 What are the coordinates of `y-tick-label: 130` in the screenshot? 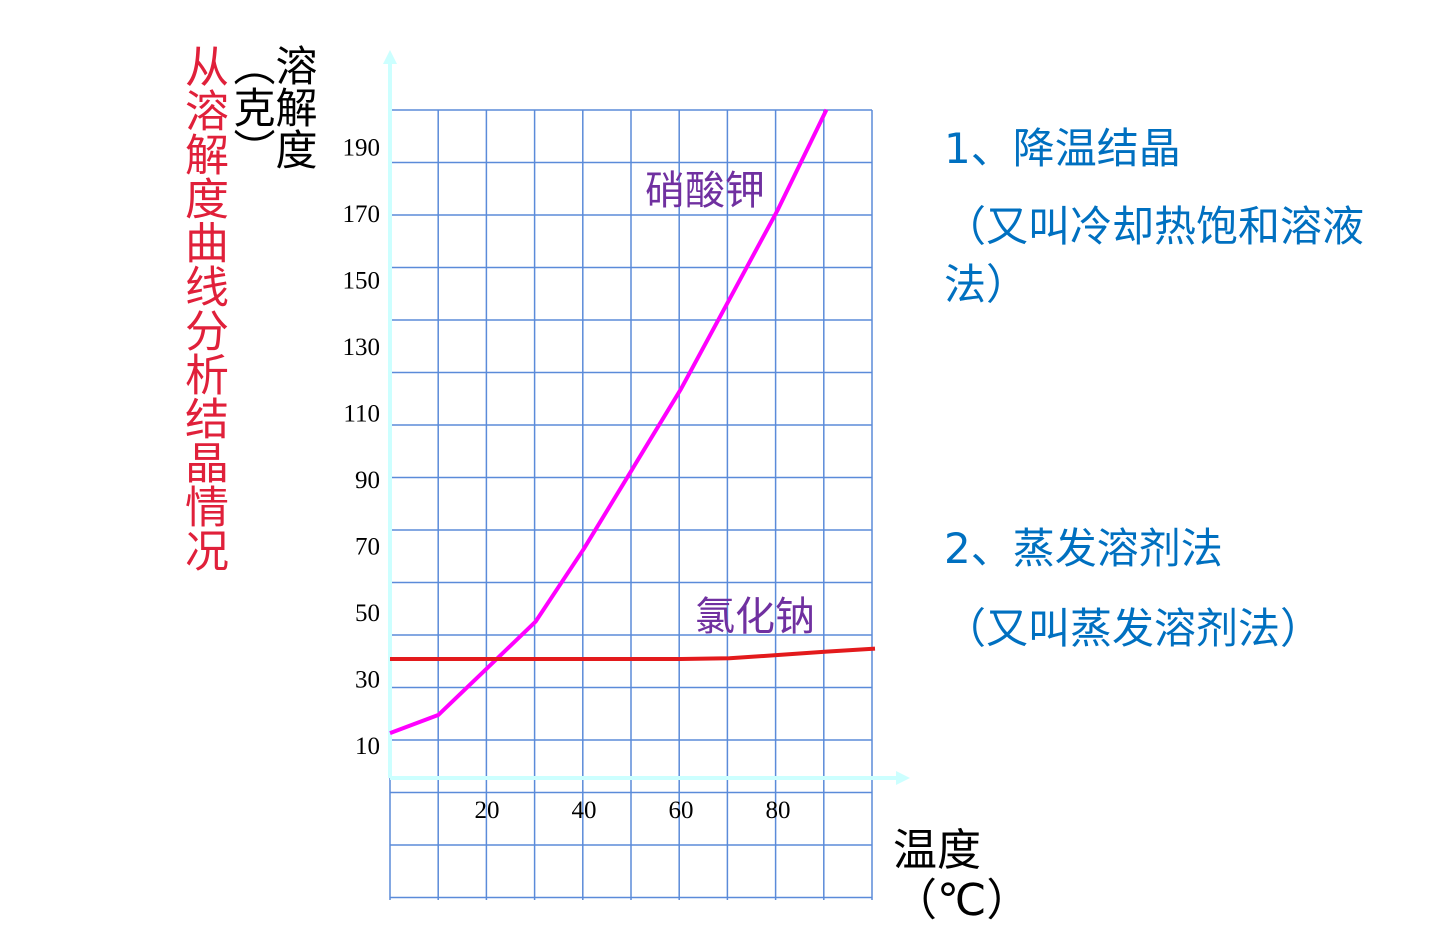 It's located at (362, 347).